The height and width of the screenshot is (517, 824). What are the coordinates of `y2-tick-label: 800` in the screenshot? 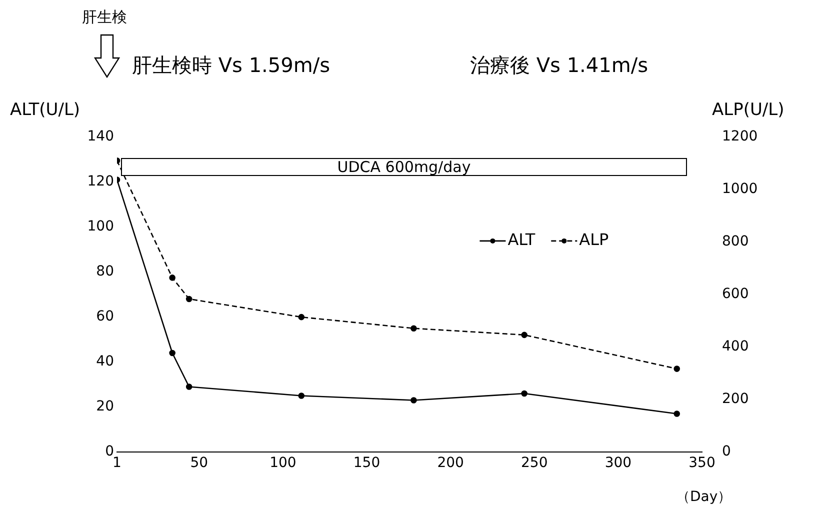 It's located at (735, 242).